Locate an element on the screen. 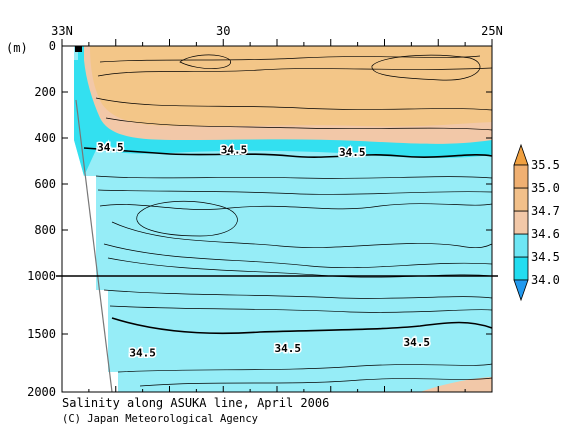  colorbar-label-4: 34.7 is located at coordinates (545, 211).